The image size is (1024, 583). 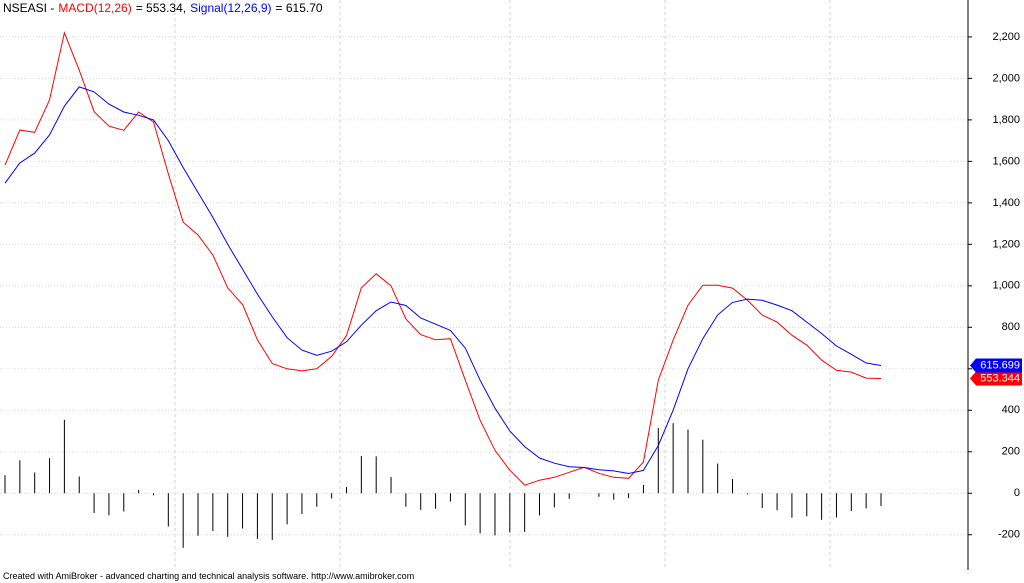 I want to click on legend-value: = 615.70, so click(x=299, y=8).